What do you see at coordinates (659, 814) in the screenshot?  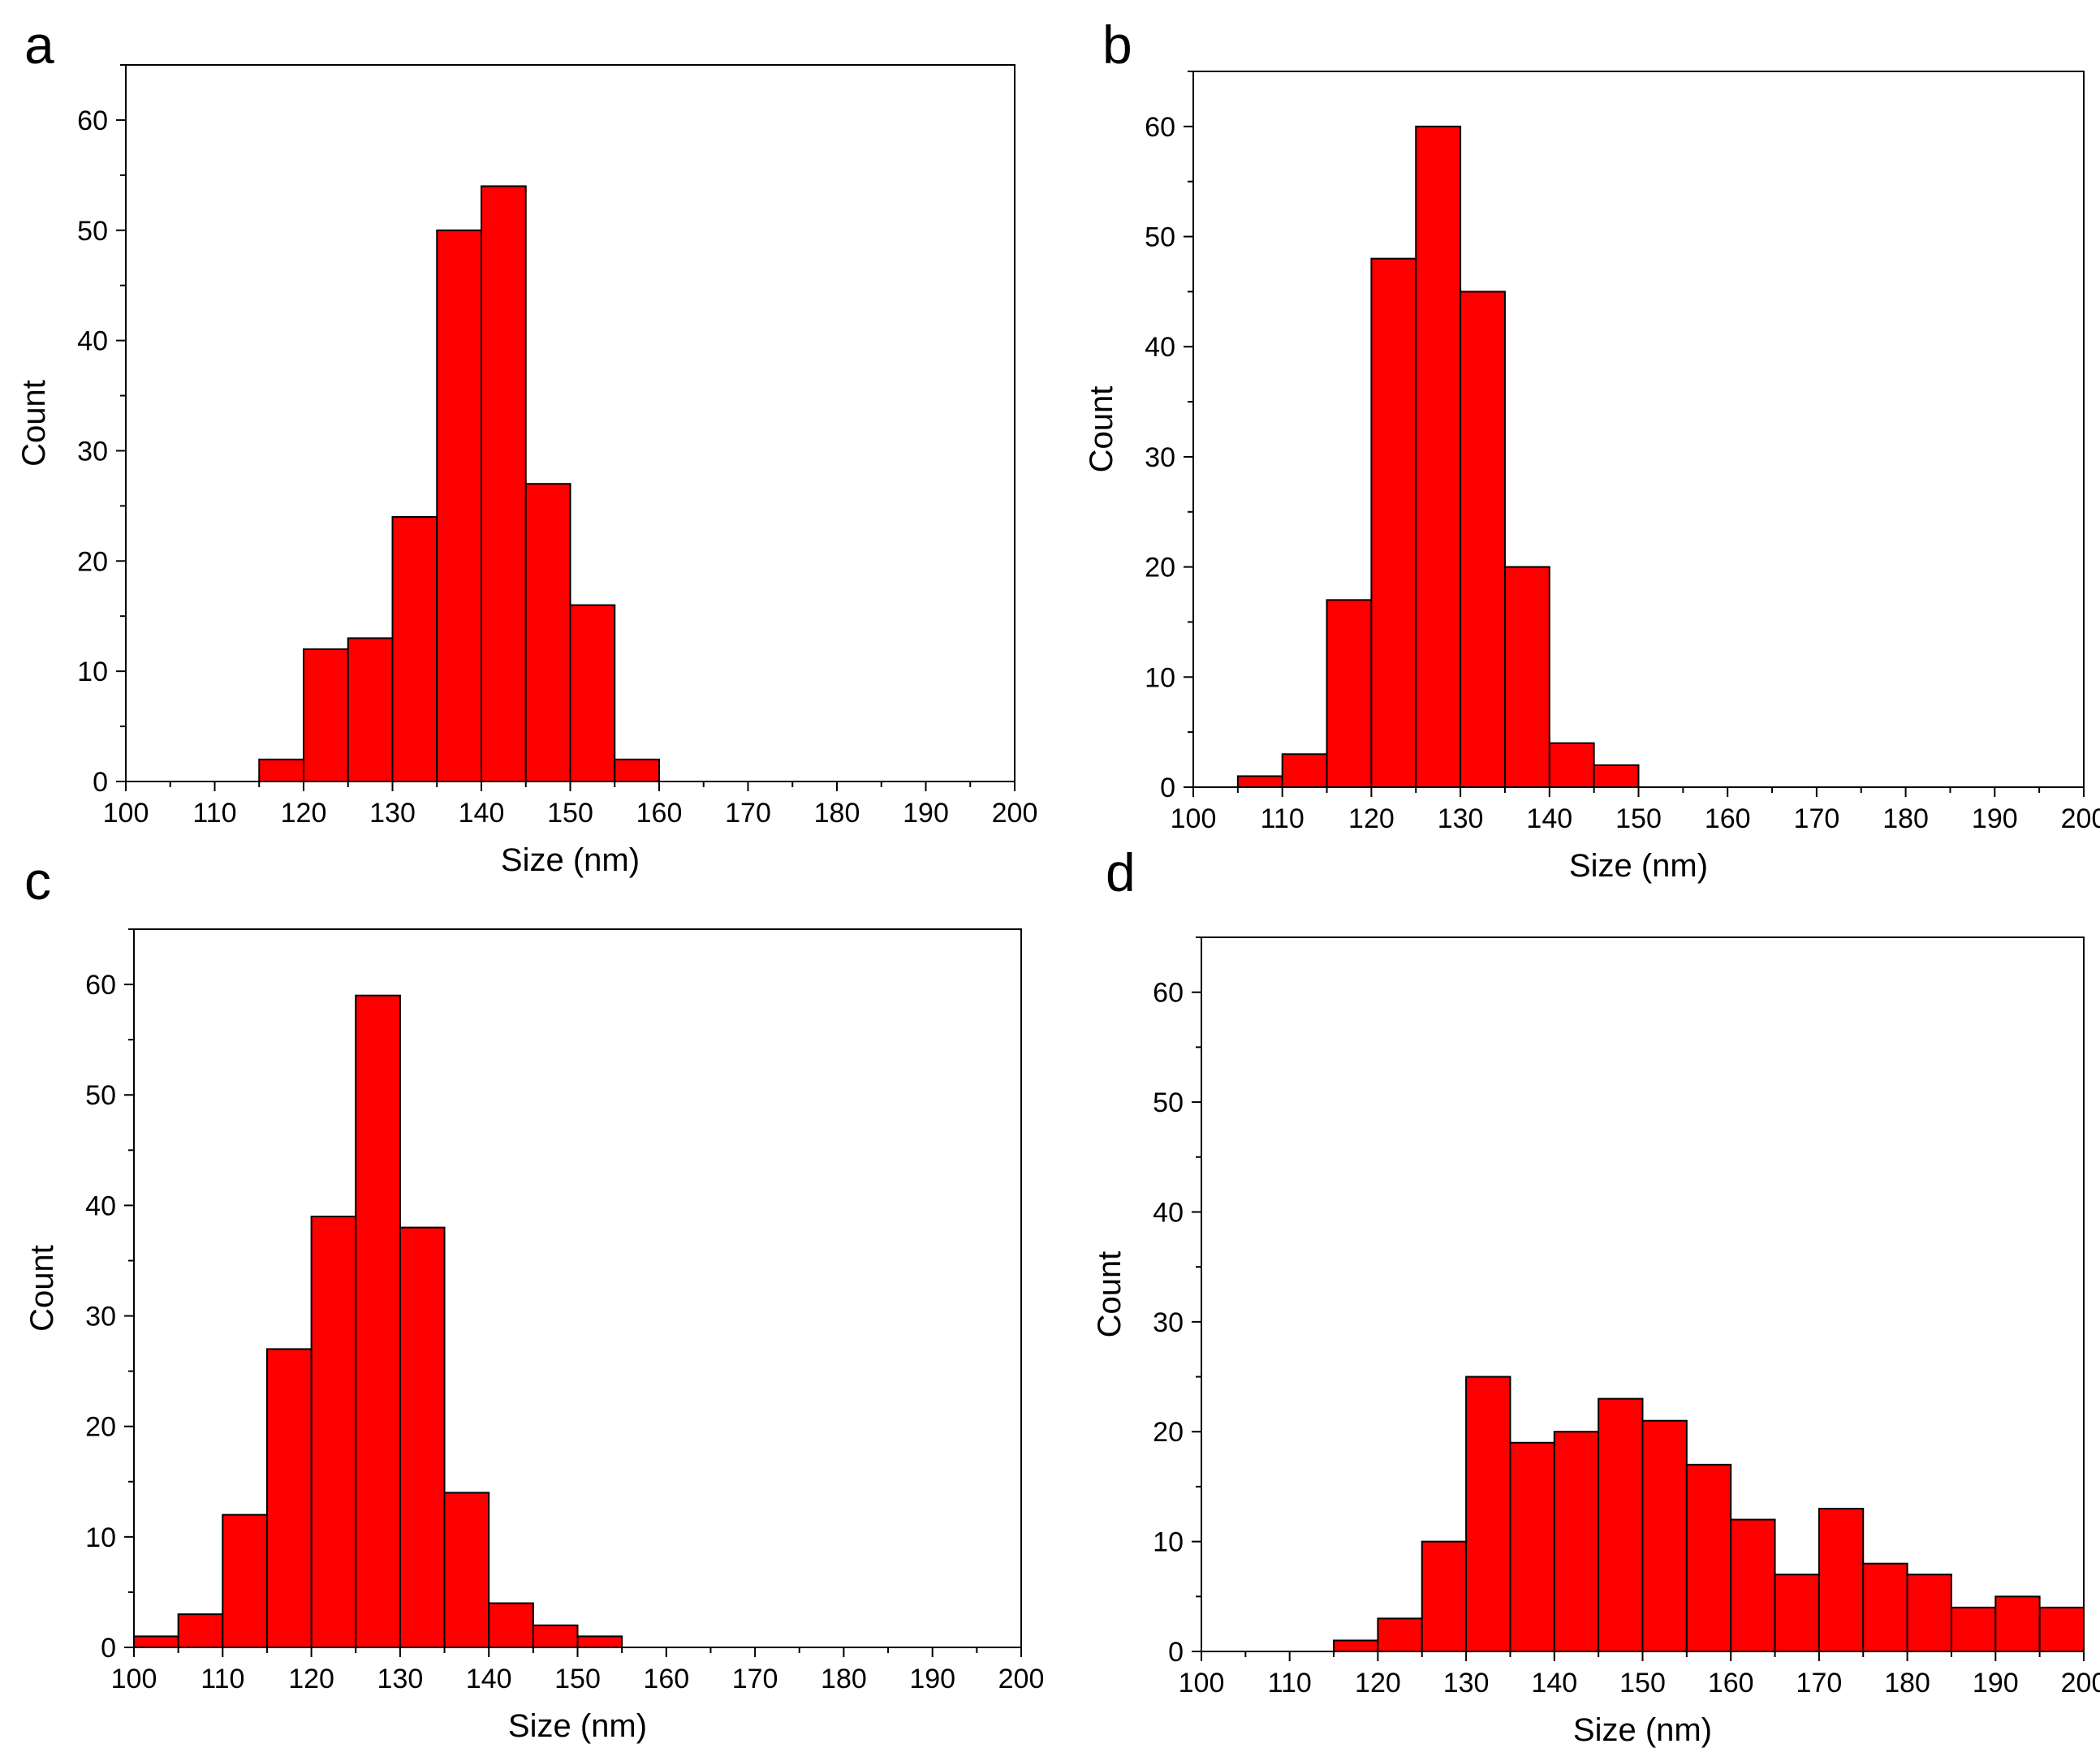 I see `x-tick-label: 160` at bounding box center [659, 814].